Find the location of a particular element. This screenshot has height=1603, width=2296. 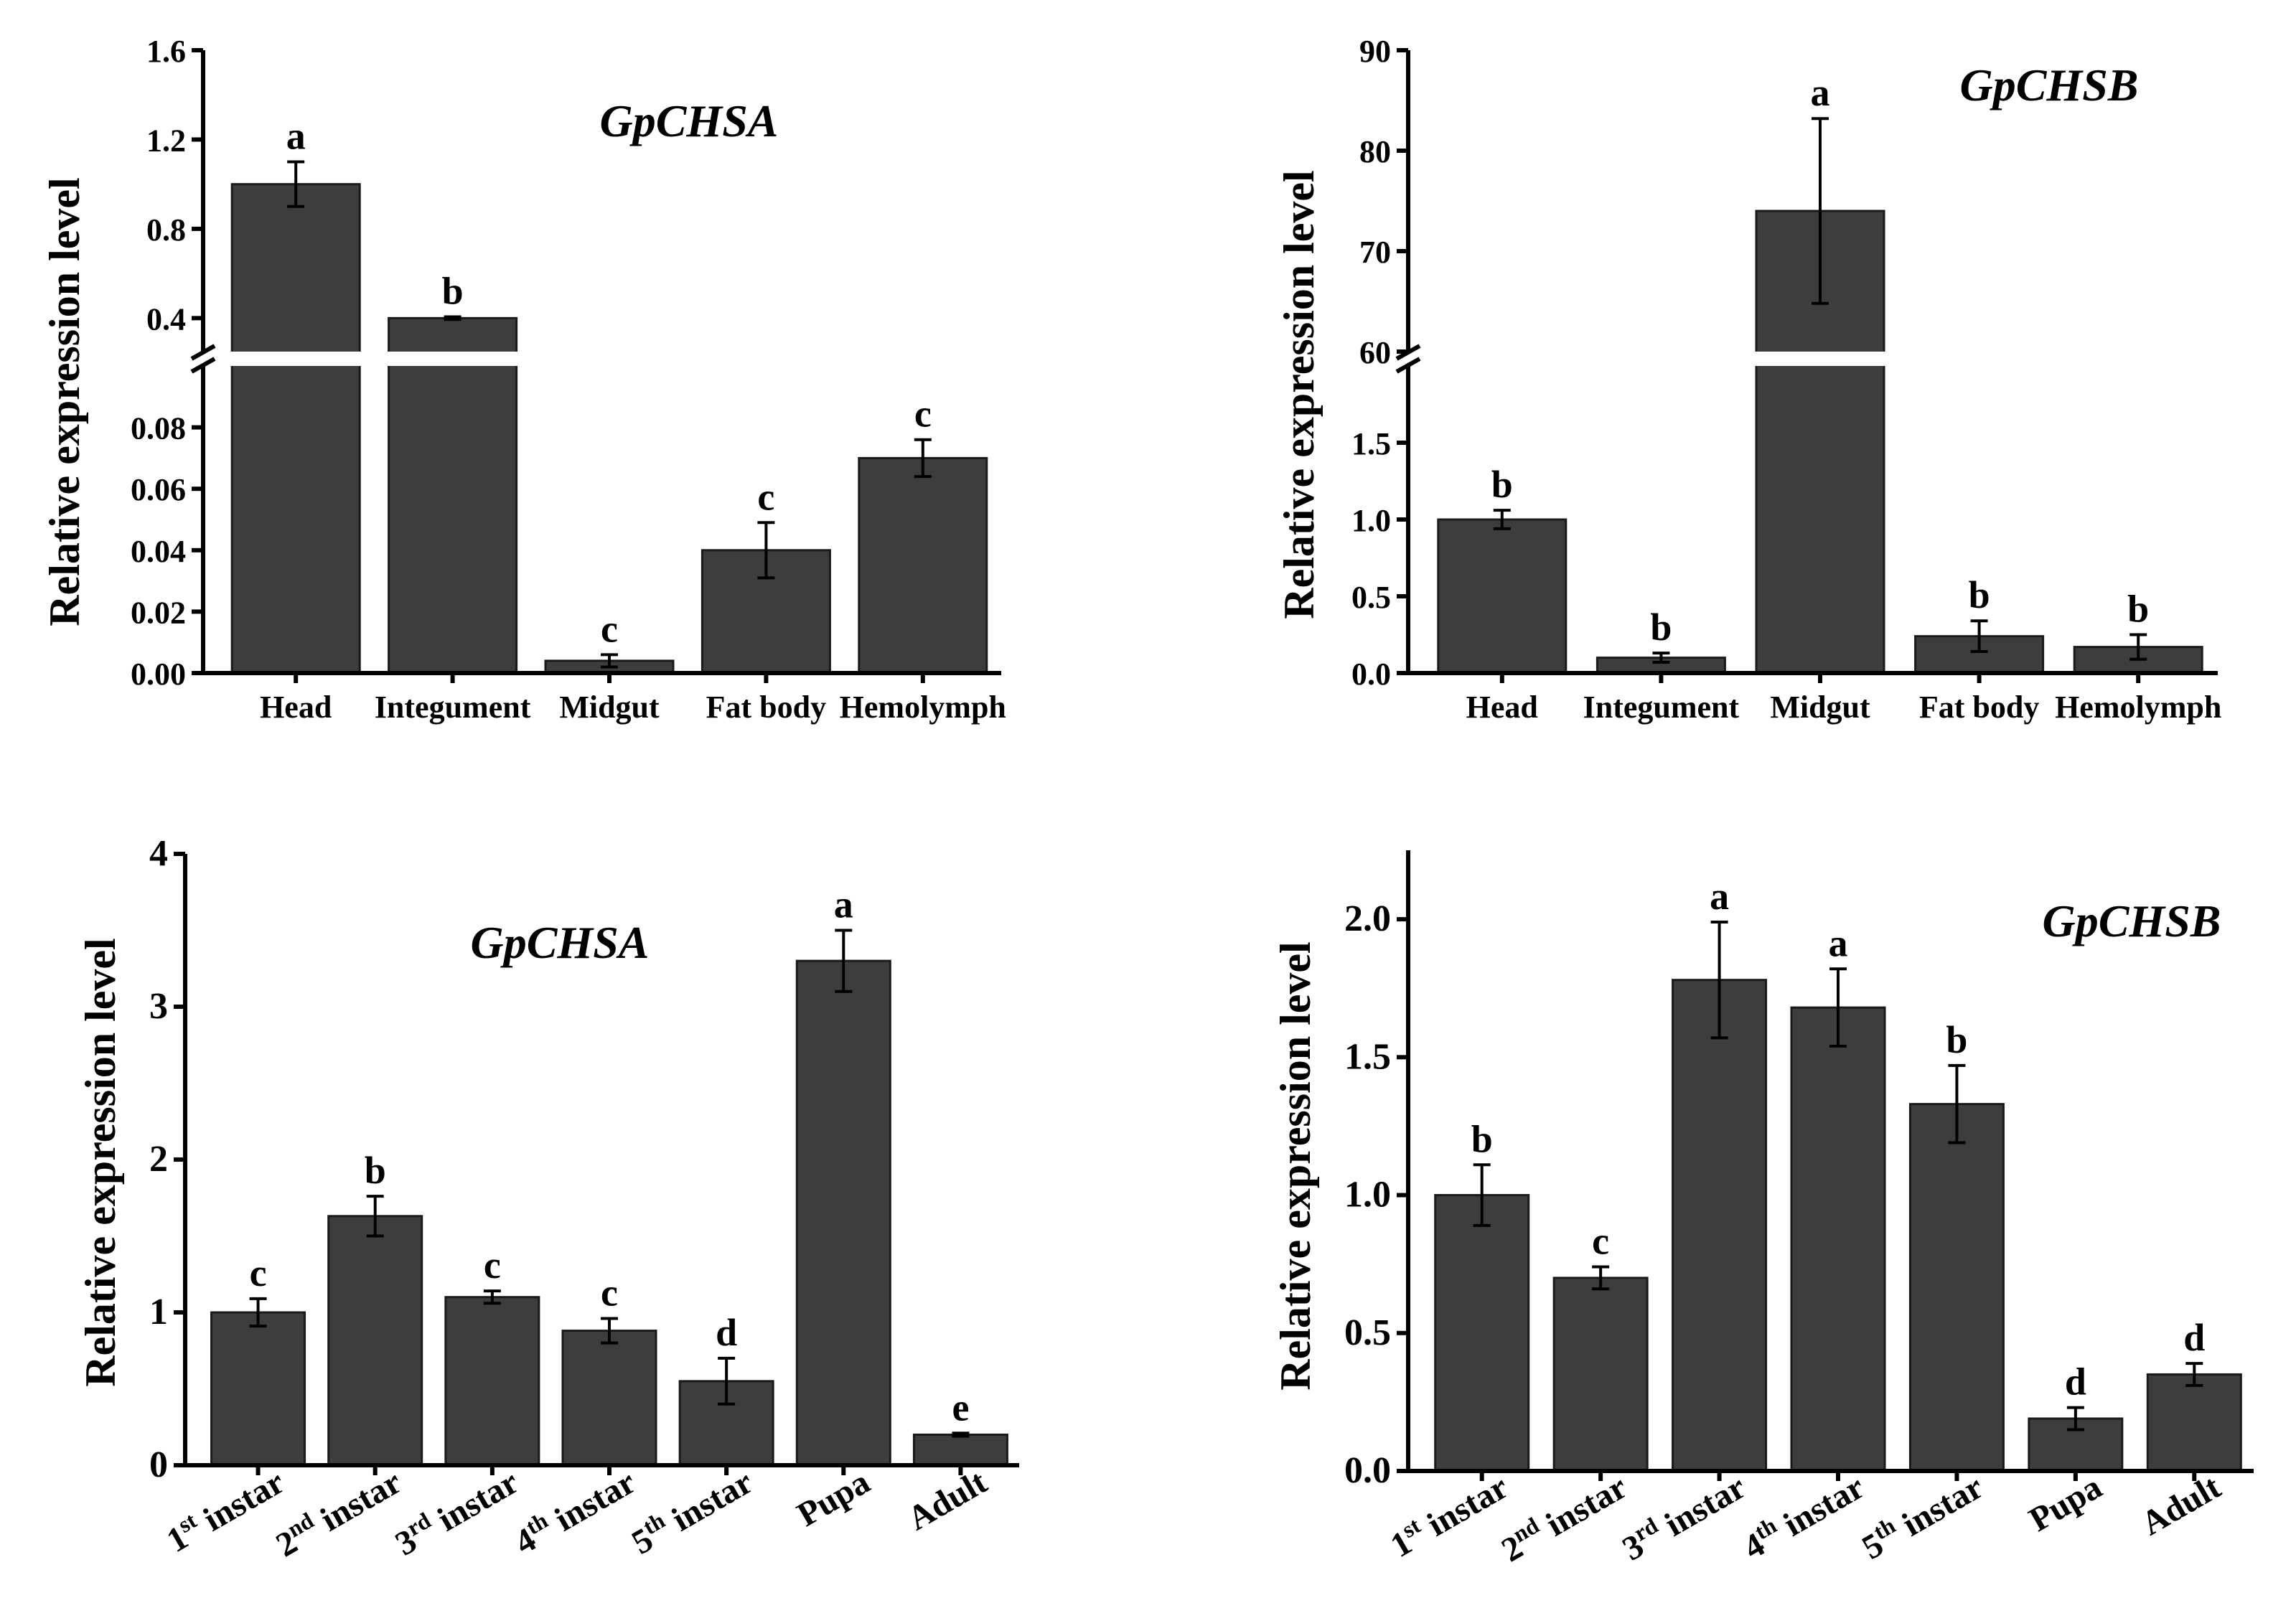

y-tick-label: 0.00 is located at coordinates (158, 674).